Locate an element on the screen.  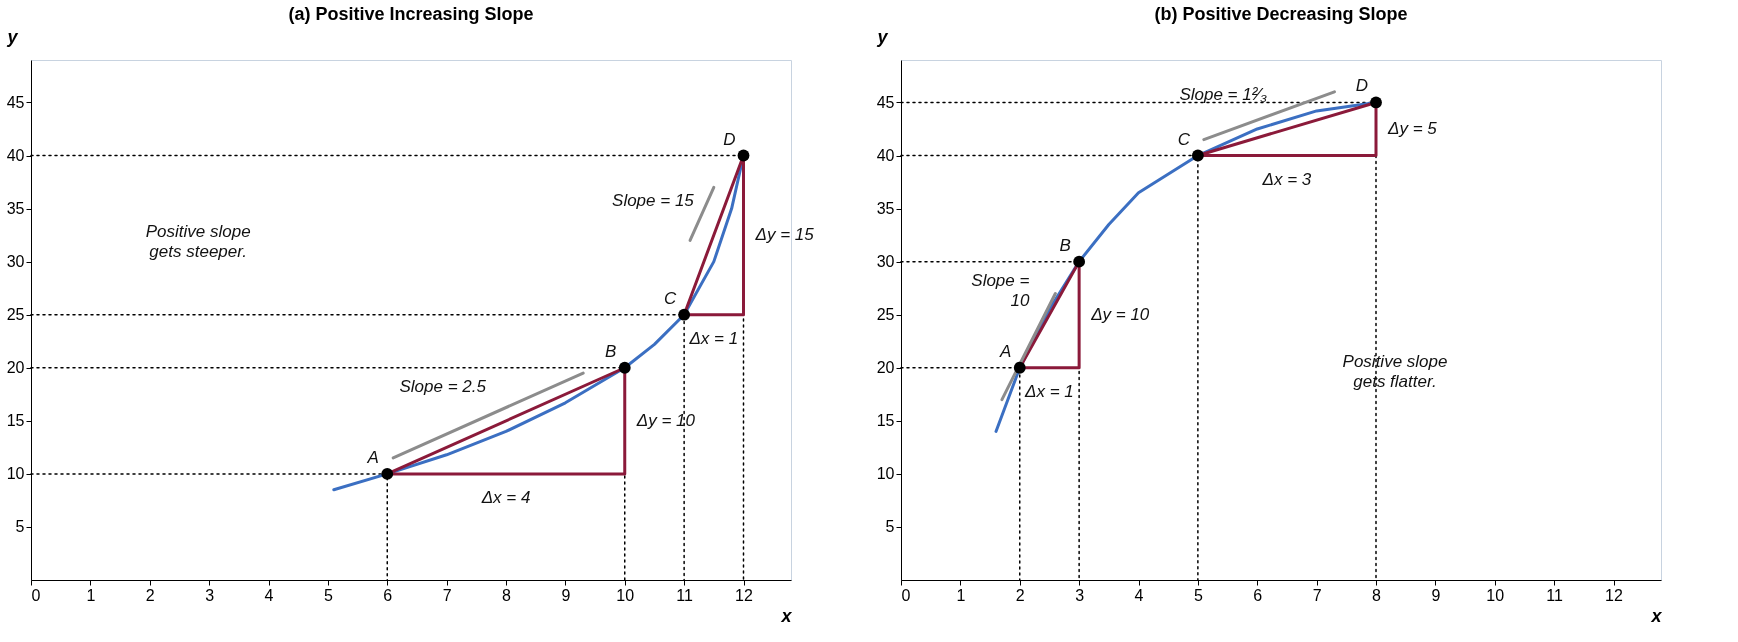
annotation: Slope = 10 is located at coordinates (1000, 290).